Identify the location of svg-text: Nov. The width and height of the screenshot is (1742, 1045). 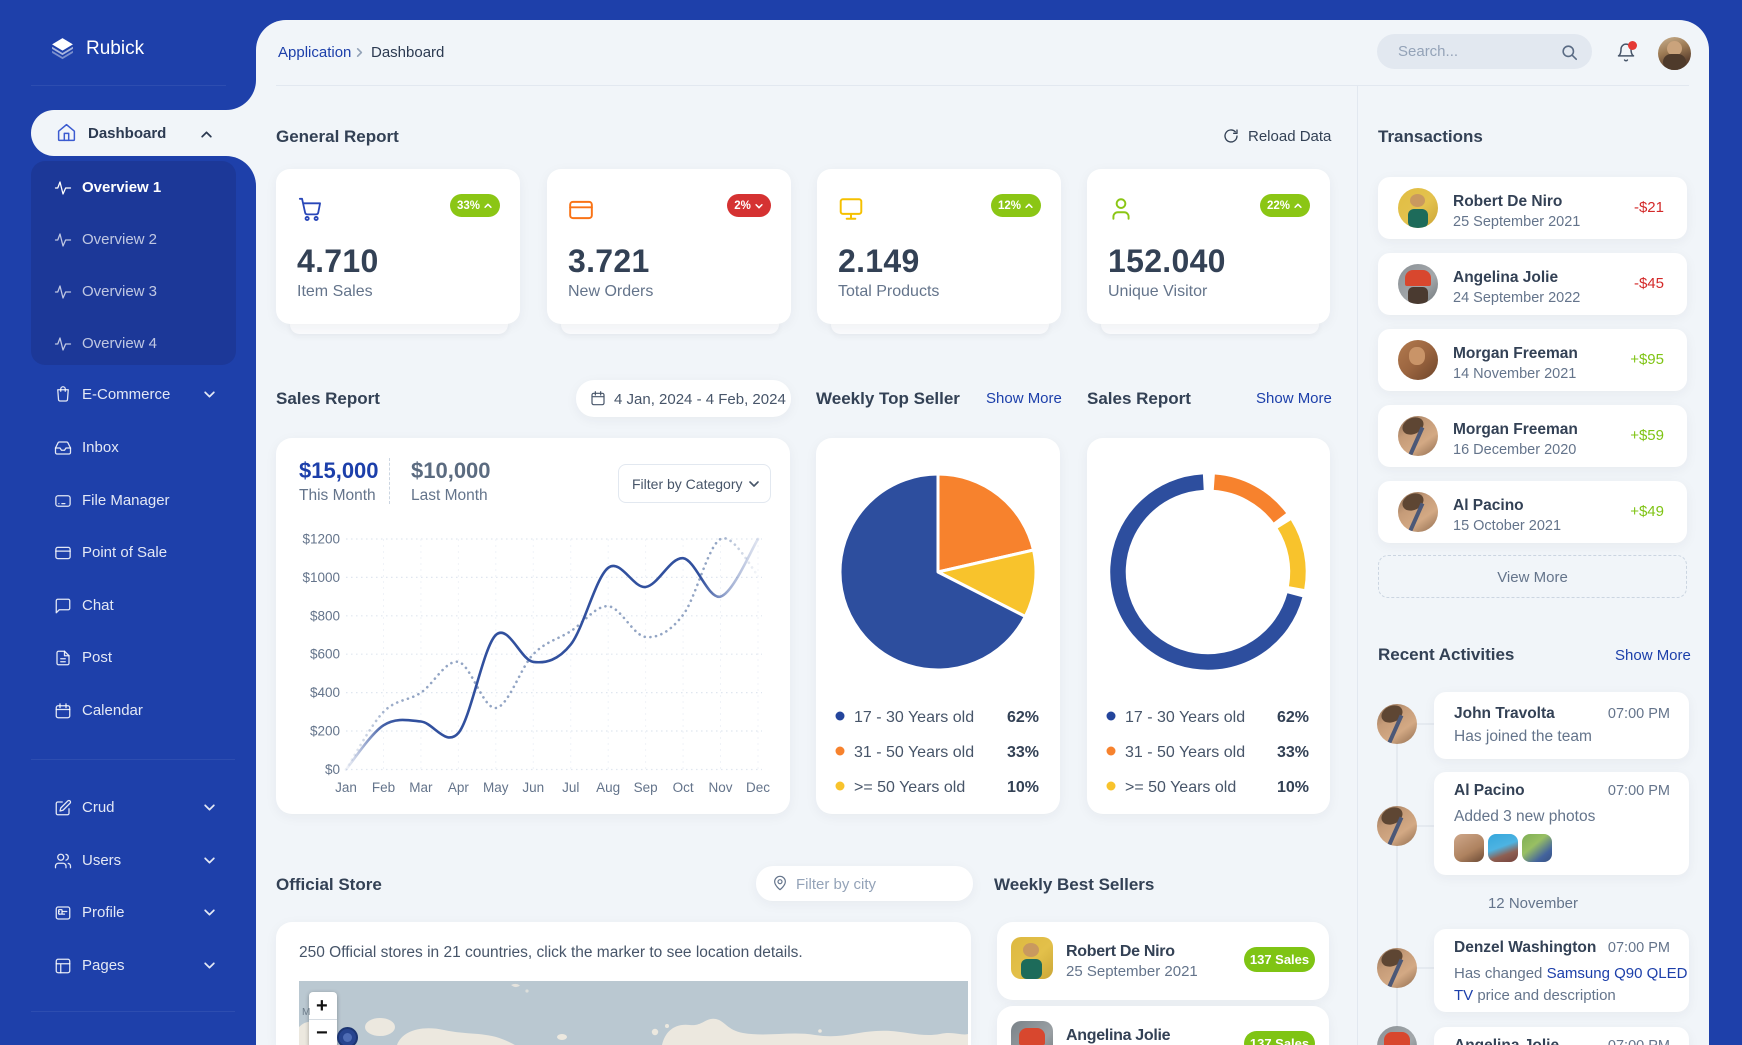
(720, 787).